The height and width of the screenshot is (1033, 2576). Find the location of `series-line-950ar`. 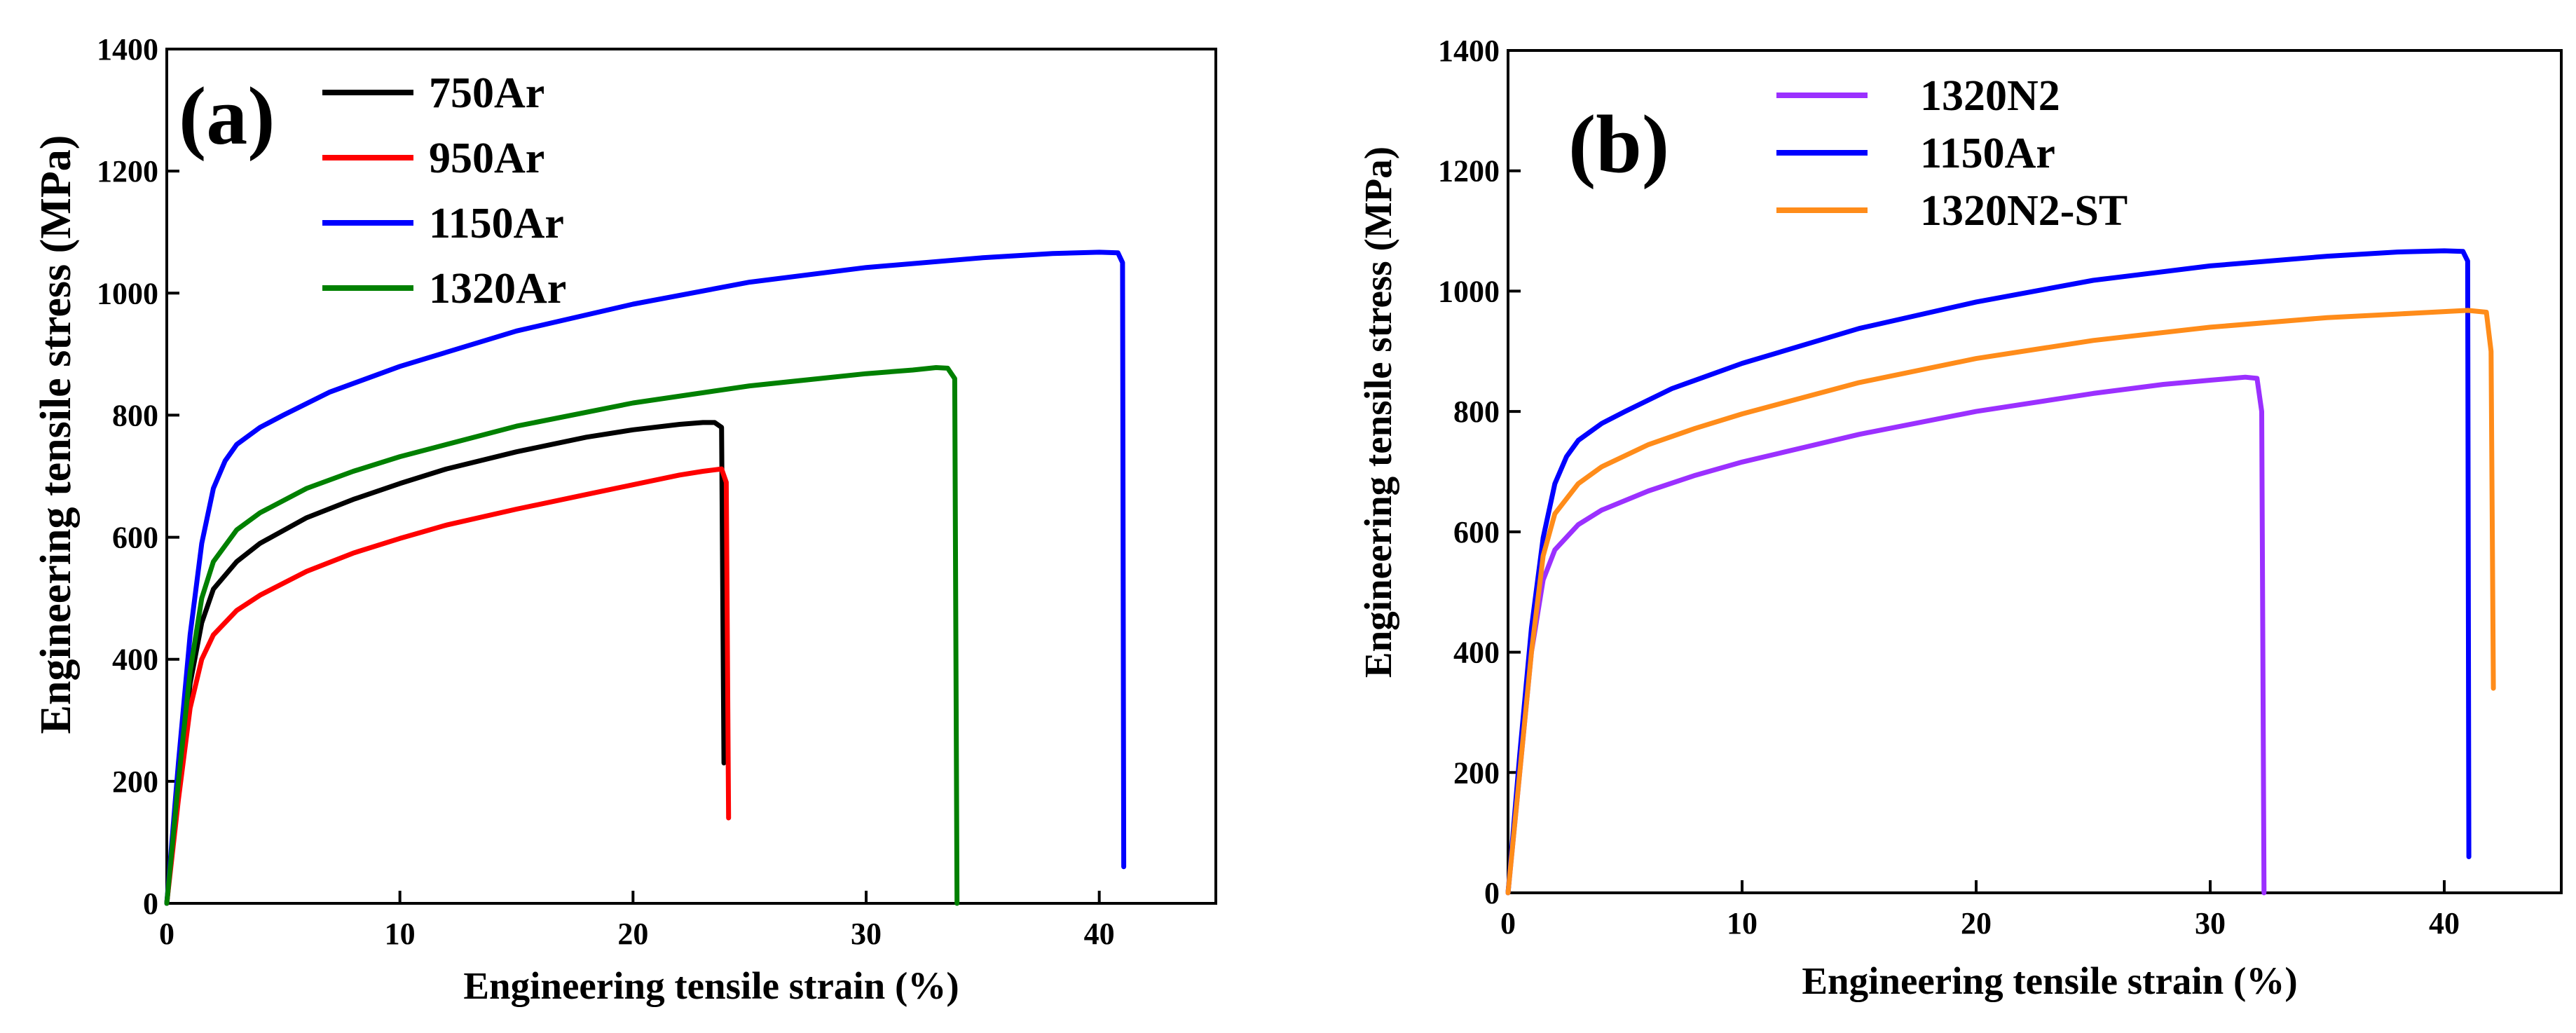

series-line-950ar is located at coordinates (448, 686).